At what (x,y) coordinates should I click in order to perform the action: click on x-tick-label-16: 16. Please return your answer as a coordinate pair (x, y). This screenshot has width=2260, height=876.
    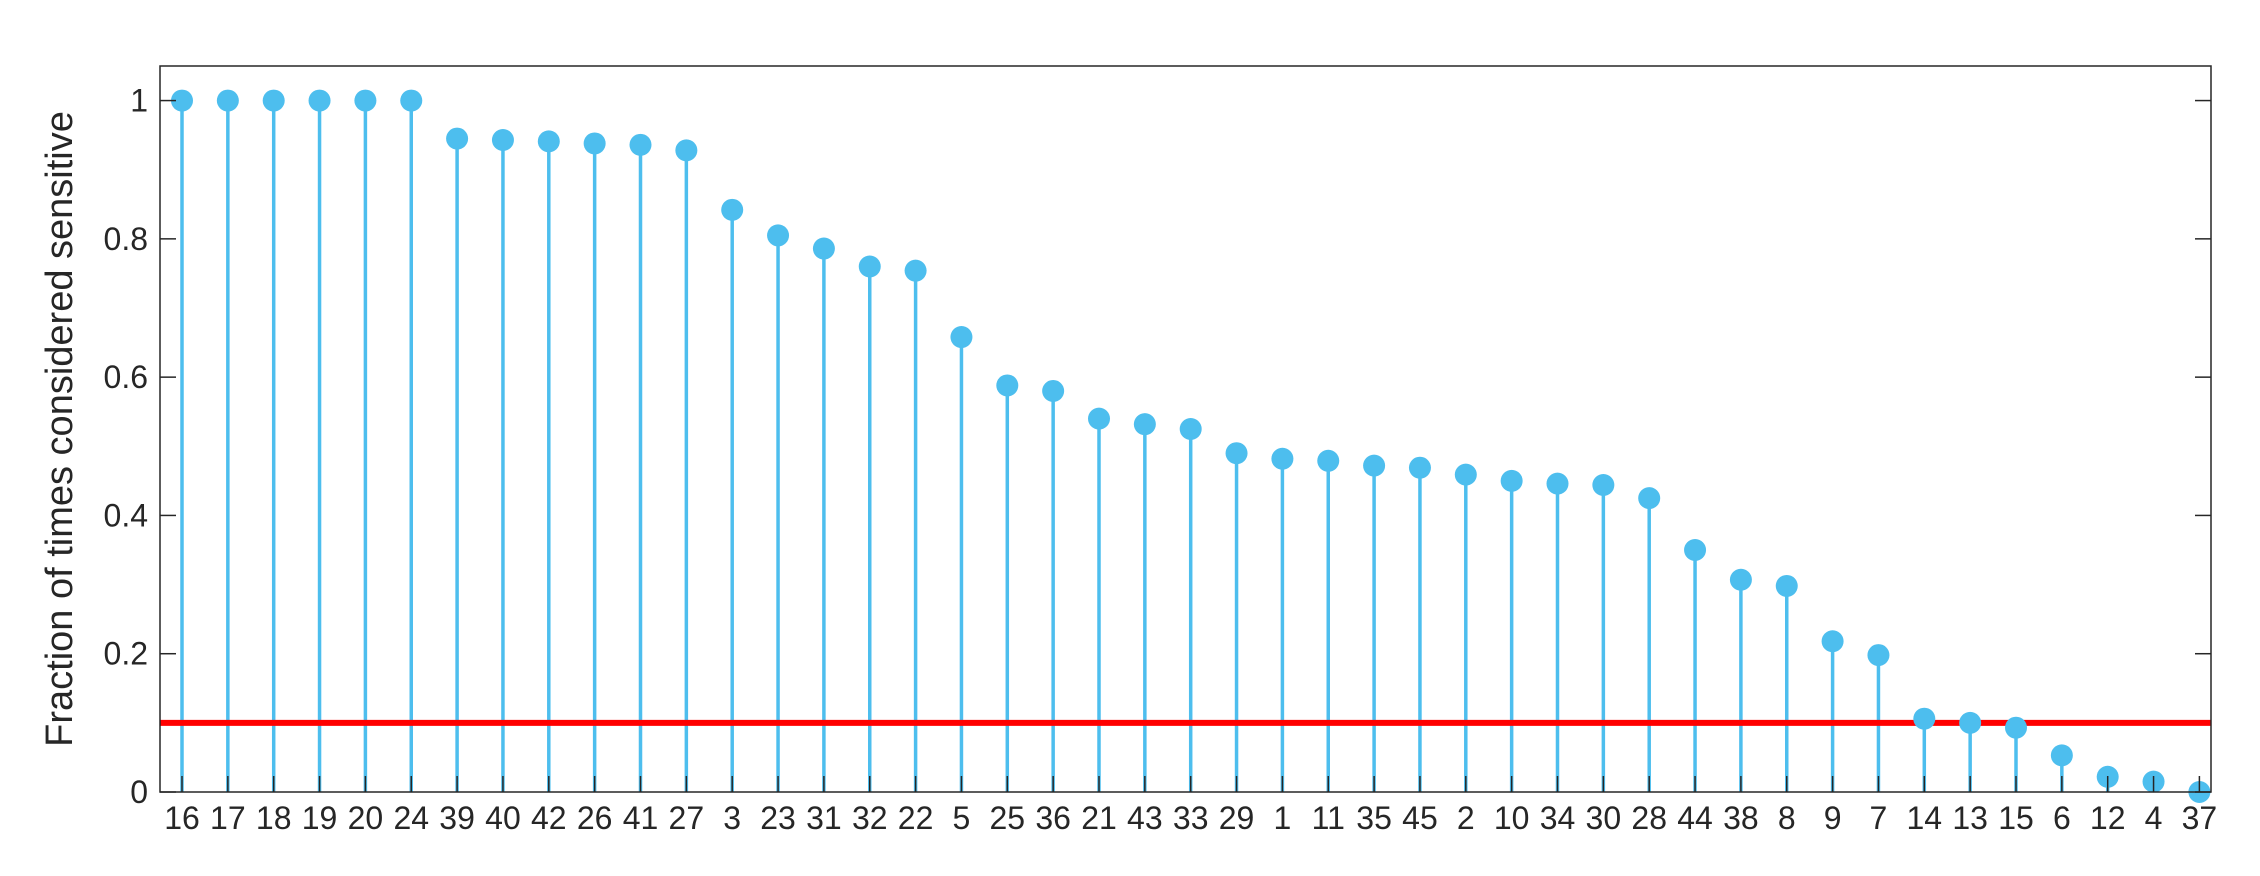
    Looking at the image, I should click on (182, 818).